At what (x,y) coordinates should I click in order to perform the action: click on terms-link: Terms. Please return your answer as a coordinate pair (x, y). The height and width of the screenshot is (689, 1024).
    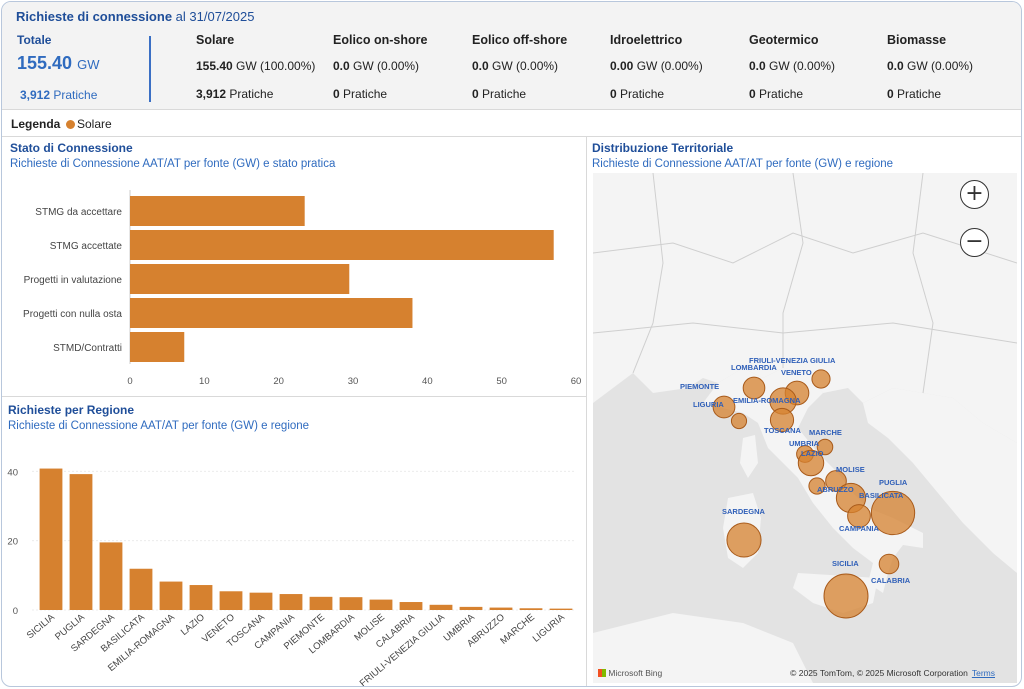
    Looking at the image, I should click on (983, 673).